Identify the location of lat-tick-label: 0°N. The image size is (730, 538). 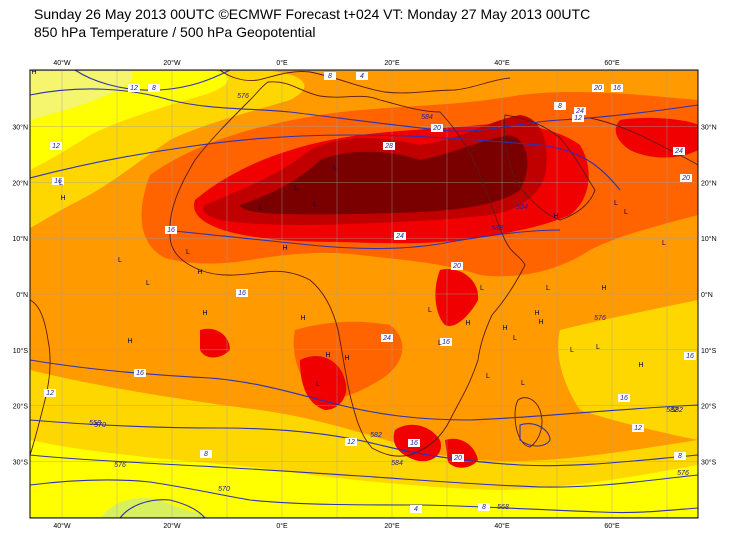
(707, 295).